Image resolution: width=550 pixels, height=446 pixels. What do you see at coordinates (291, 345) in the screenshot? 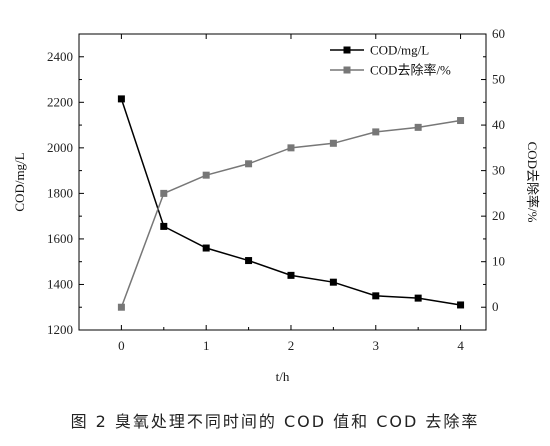
I see `x-tick-label: 2` at bounding box center [291, 345].